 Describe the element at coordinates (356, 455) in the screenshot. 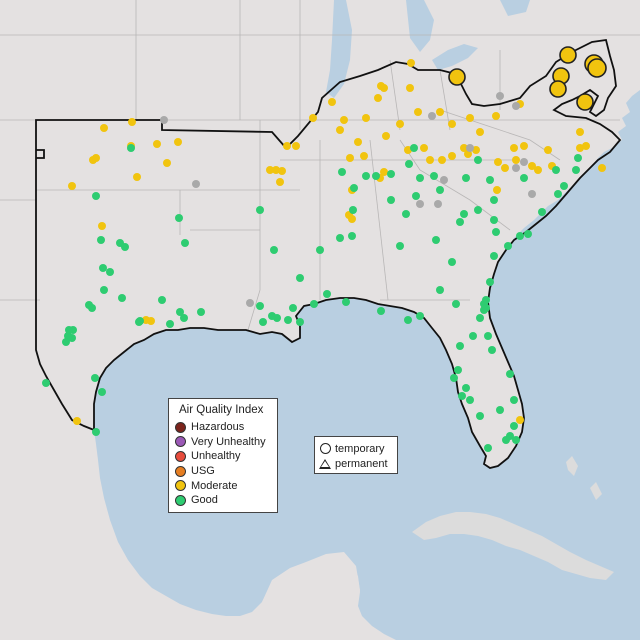

I see `monitor-type-legend: temporary permanent` at that location.